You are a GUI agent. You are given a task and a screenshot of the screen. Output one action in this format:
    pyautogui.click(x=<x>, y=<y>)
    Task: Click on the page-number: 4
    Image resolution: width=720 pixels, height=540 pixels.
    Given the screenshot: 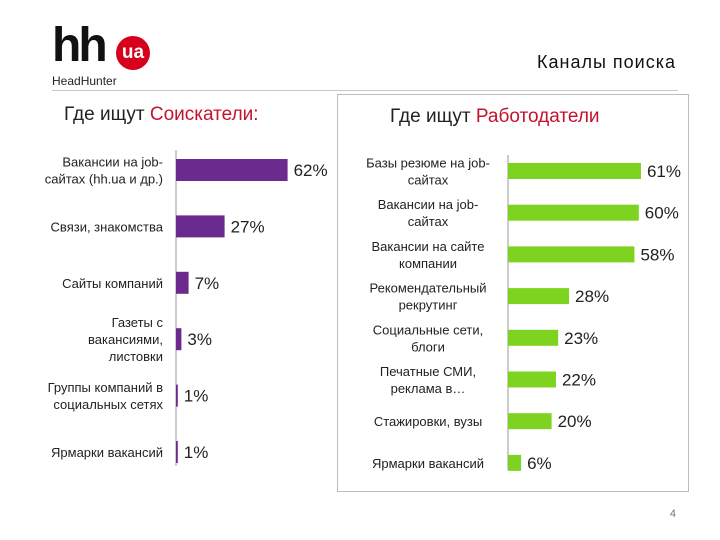 What is the action you would take?
    pyautogui.click(x=672, y=514)
    